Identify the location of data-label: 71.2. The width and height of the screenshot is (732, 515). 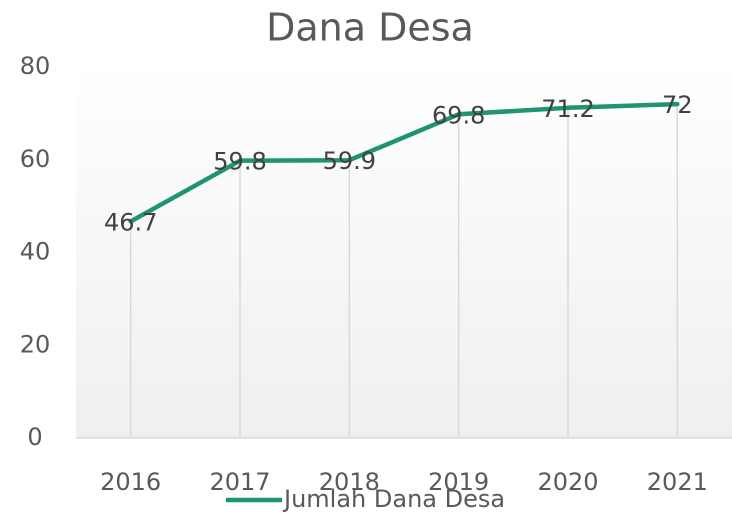
(567, 109).